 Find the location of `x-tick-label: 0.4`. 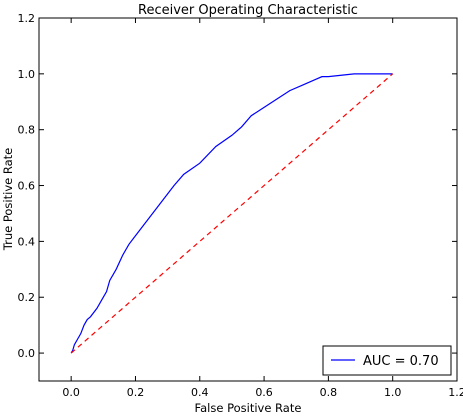

x-tick-label: 0.4 is located at coordinates (200, 392).